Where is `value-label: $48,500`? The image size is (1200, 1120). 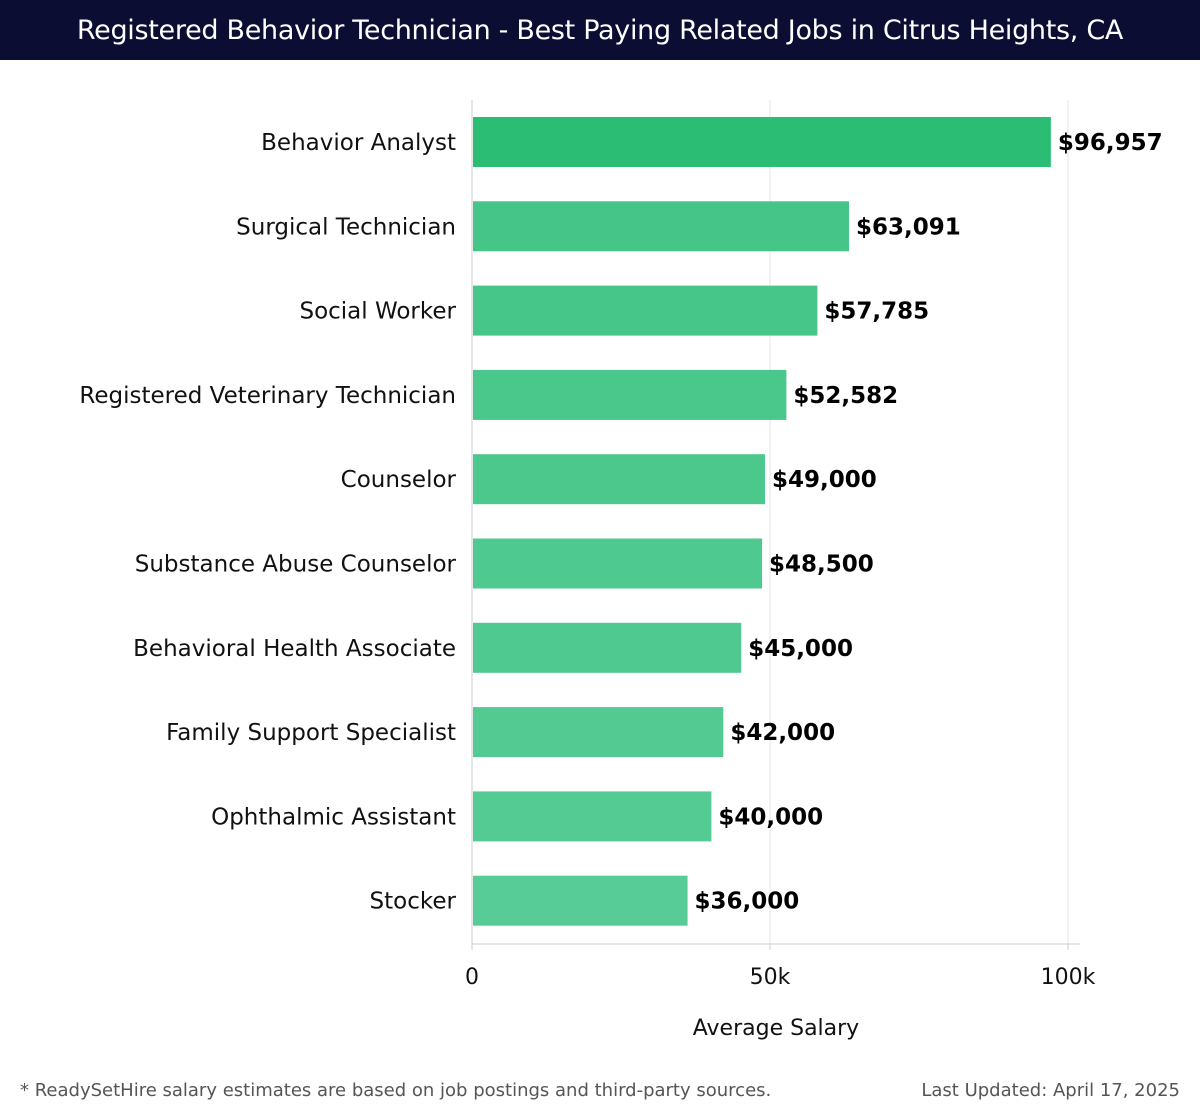
value-label: $48,500 is located at coordinates (821, 565).